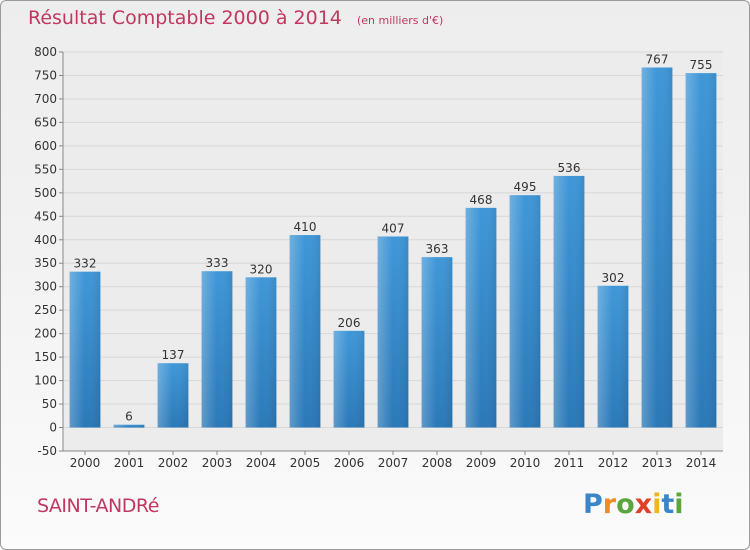 This screenshot has height=550, width=750. I want to click on y-tick-label: -50, so click(47, 451).